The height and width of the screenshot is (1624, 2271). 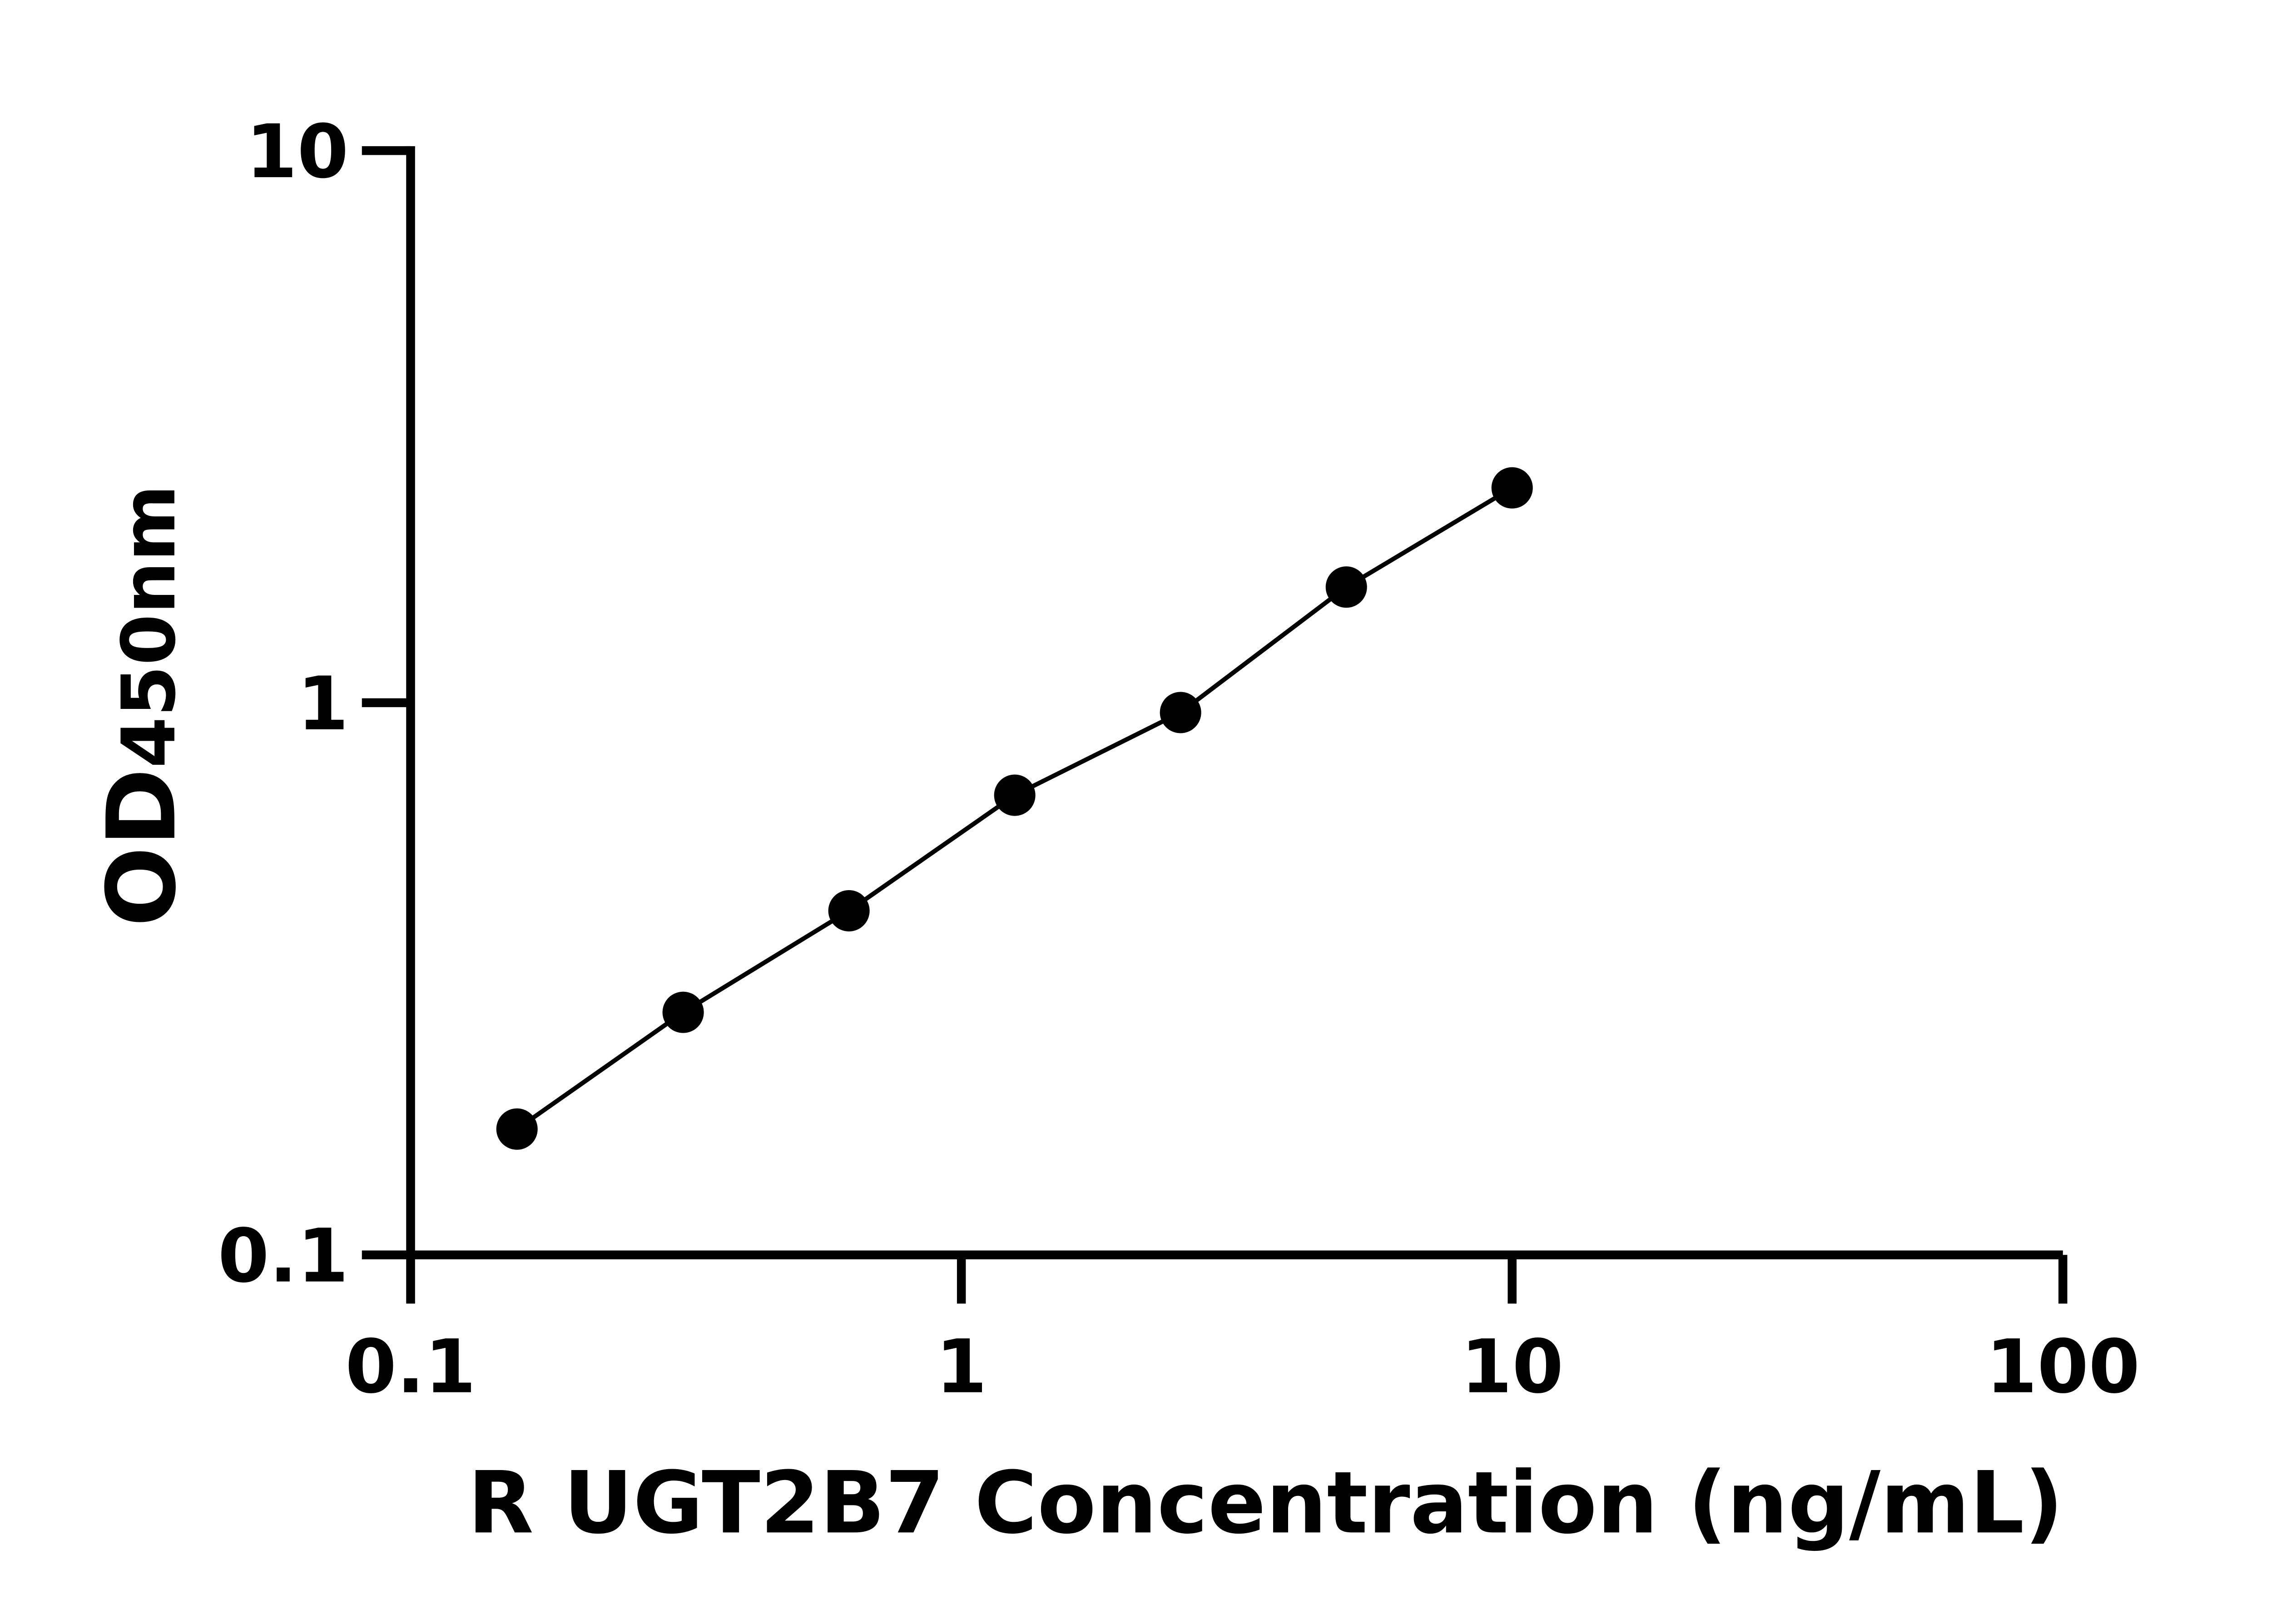 I want to click on x-axis-label: R UGT2B7 Concentration (ng/mL), so click(x=1265, y=1503).